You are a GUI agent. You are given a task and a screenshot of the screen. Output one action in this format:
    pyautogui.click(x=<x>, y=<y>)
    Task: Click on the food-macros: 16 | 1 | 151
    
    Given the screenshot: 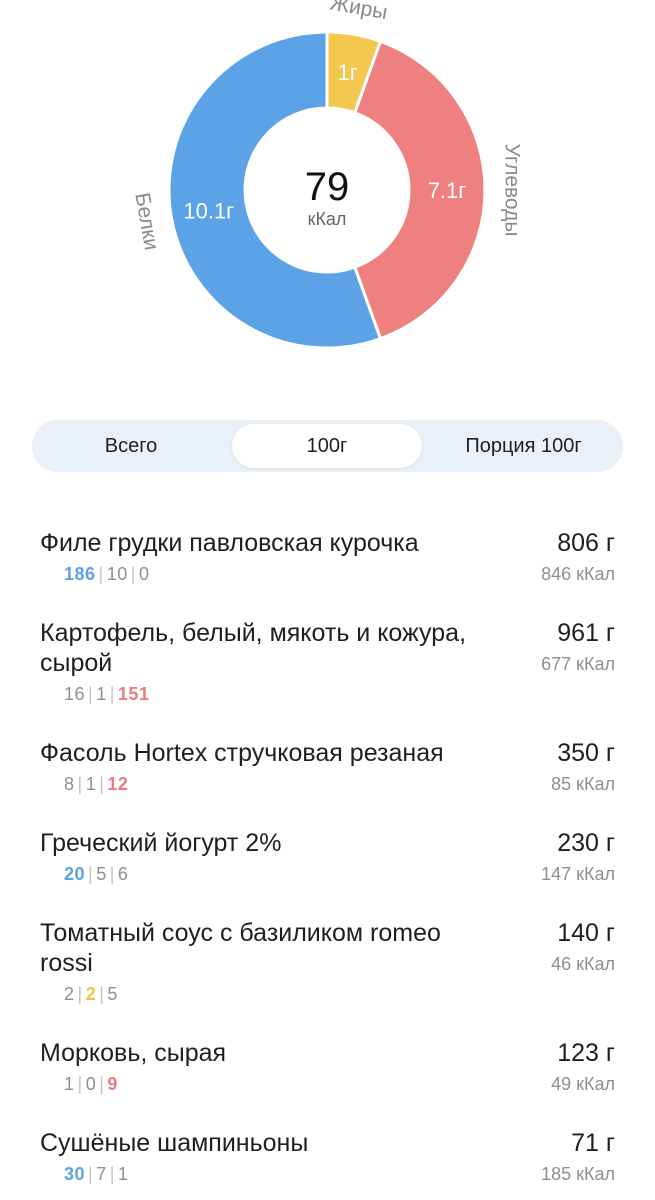 What is the action you would take?
    pyautogui.click(x=106, y=694)
    